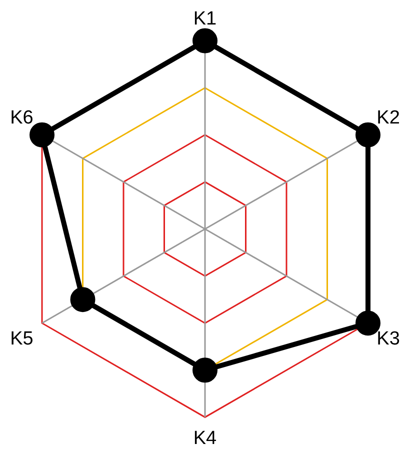  I want to click on spoke-label: K2, so click(388, 118).